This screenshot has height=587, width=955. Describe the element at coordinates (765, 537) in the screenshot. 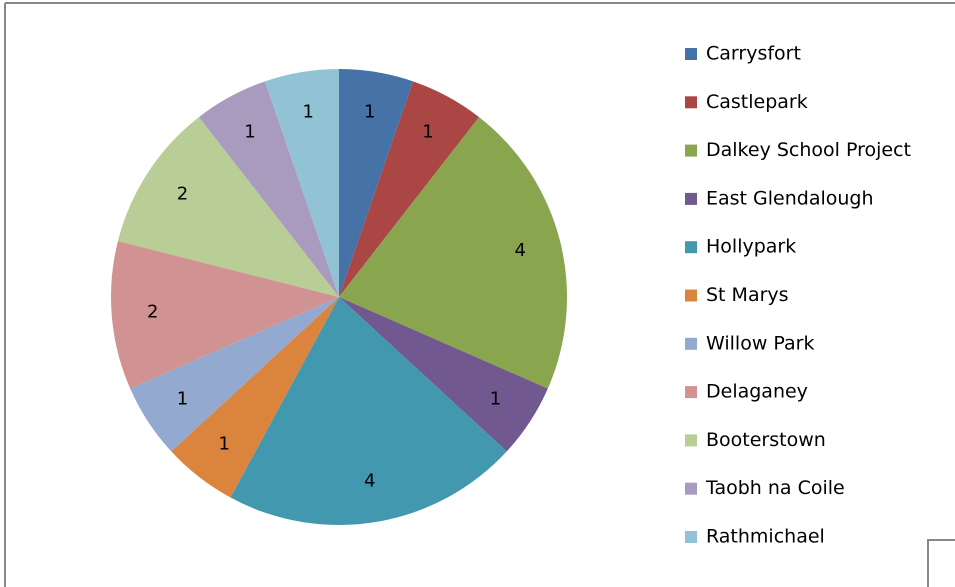

I see `legend-label: Rathmichael` at that location.